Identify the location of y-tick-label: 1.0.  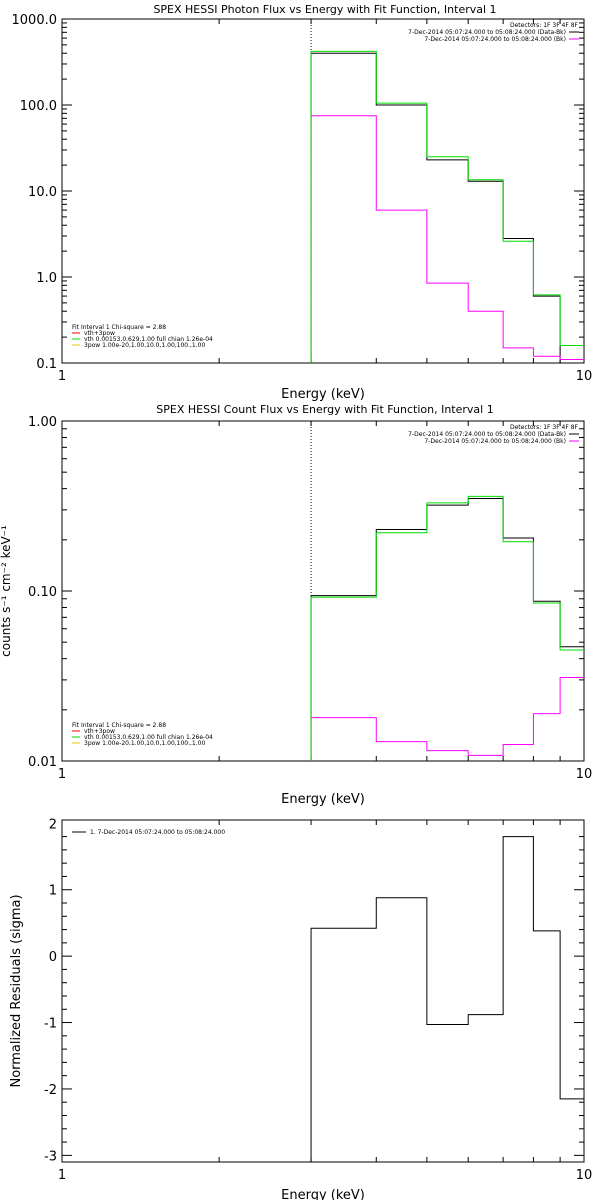
(46, 278).